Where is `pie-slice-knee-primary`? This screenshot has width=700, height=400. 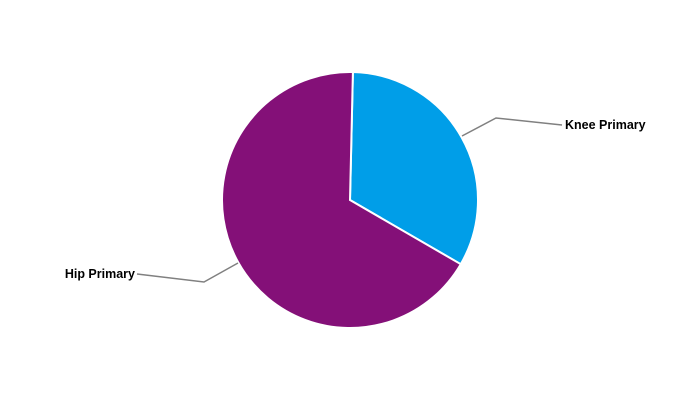 pie-slice-knee-primary is located at coordinates (413, 168).